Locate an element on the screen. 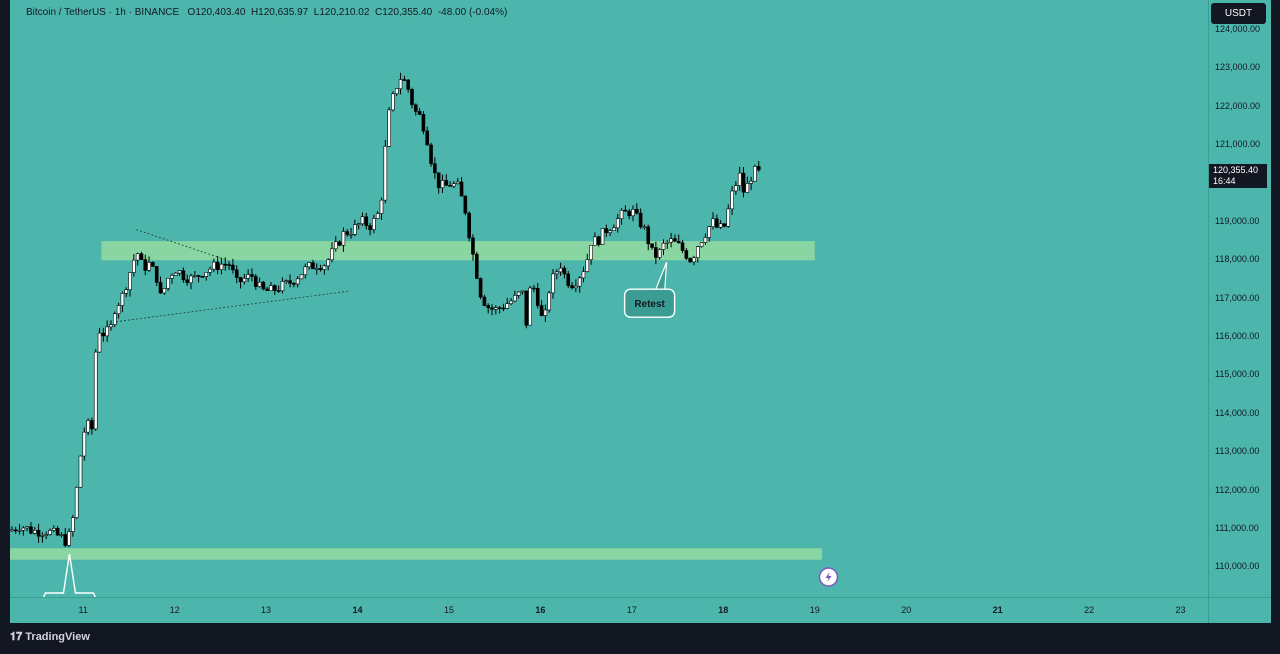 Image resolution: width=1280 pixels, height=654 pixels. tradingview-logo-icon: 𝟏𝟕 is located at coordinates (16, 637).